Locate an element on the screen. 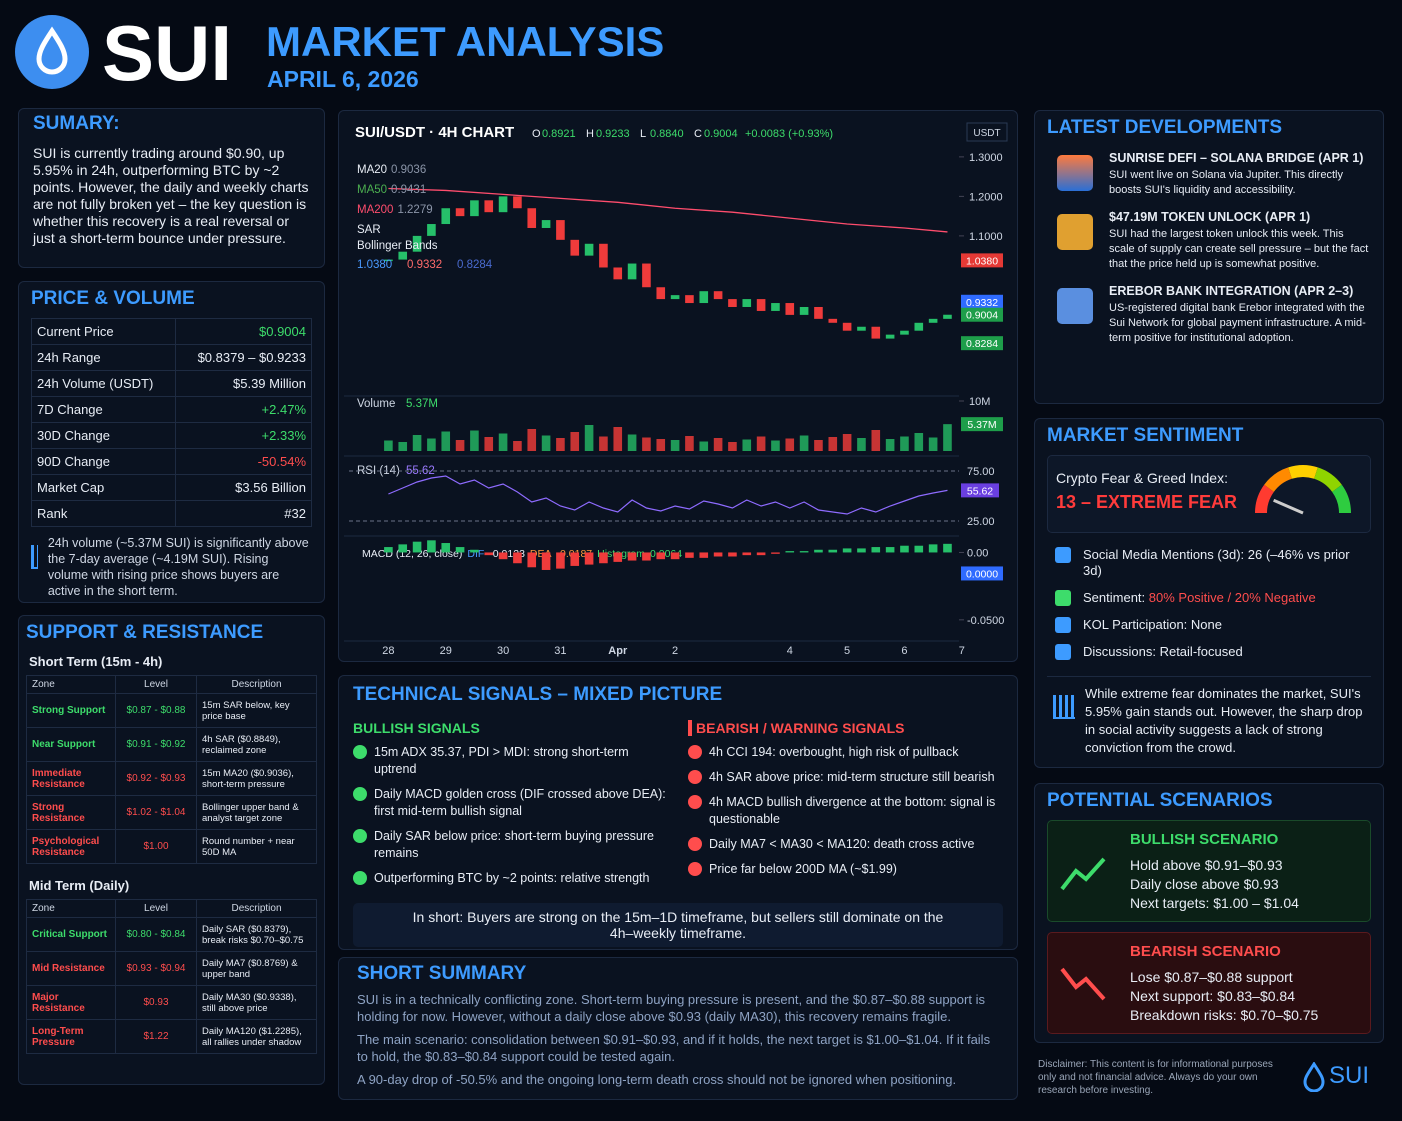 The height and width of the screenshot is (1121, 1402). label: Current Price is located at coordinates (103, 331).